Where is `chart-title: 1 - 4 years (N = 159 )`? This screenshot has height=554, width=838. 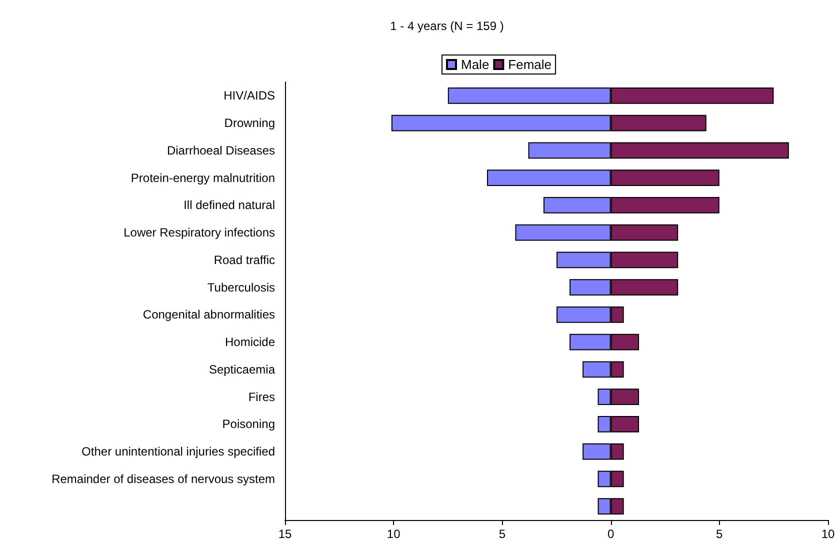 chart-title: 1 - 4 years (N = 159 ) is located at coordinates (447, 26).